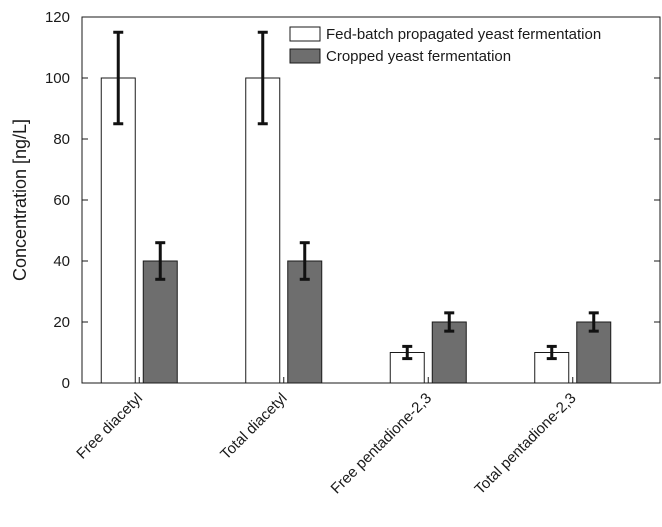  Describe the element at coordinates (109, 426) in the screenshot. I see `x-tick-label-0: Free diacetyl` at that location.